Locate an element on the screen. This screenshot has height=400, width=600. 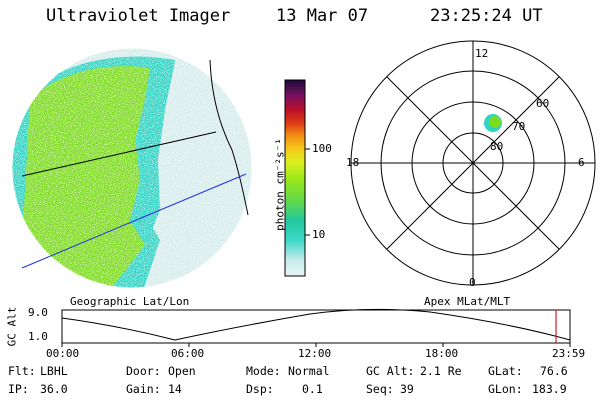
geographic-caption: Geographic Lat/Lon is located at coordinates (130, 301).